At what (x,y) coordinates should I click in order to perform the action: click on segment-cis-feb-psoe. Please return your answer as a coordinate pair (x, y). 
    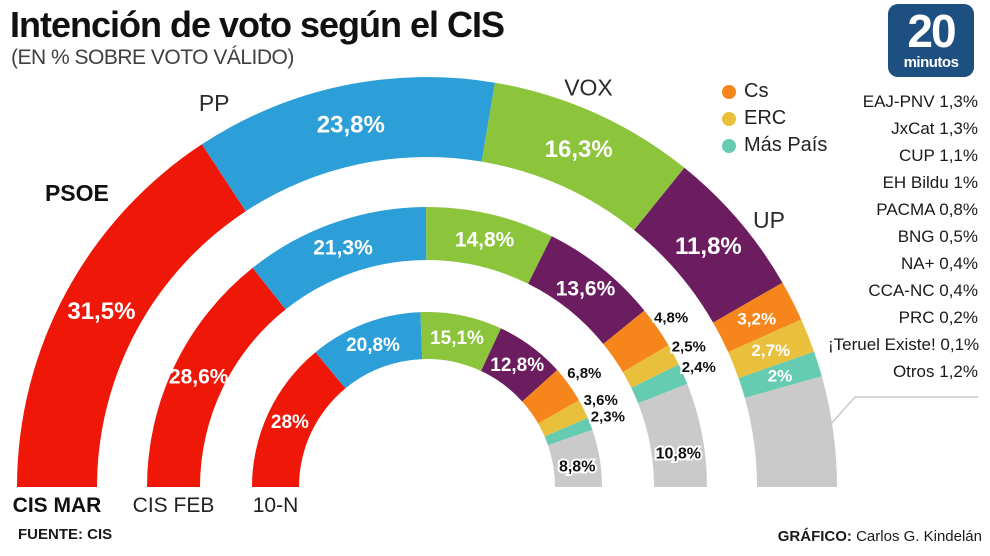
    Looking at the image, I should click on (216, 377).